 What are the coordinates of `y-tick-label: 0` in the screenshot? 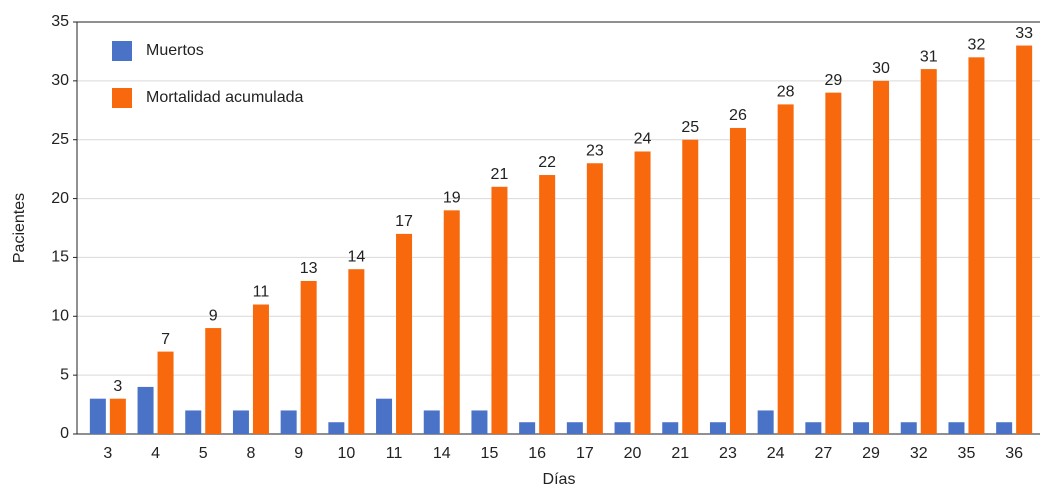 It's located at (64, 433).